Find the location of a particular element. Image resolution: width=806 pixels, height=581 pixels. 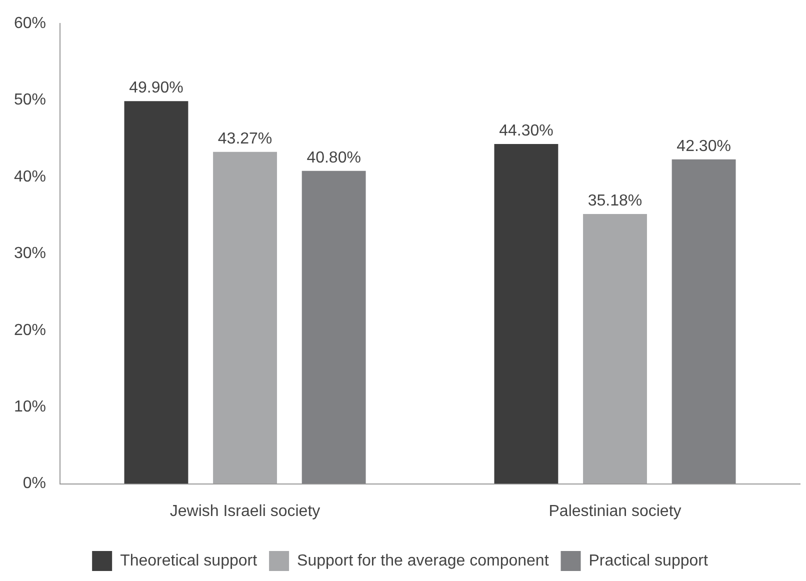

y-tick-label: 50% is located at coordinates (30, 100).